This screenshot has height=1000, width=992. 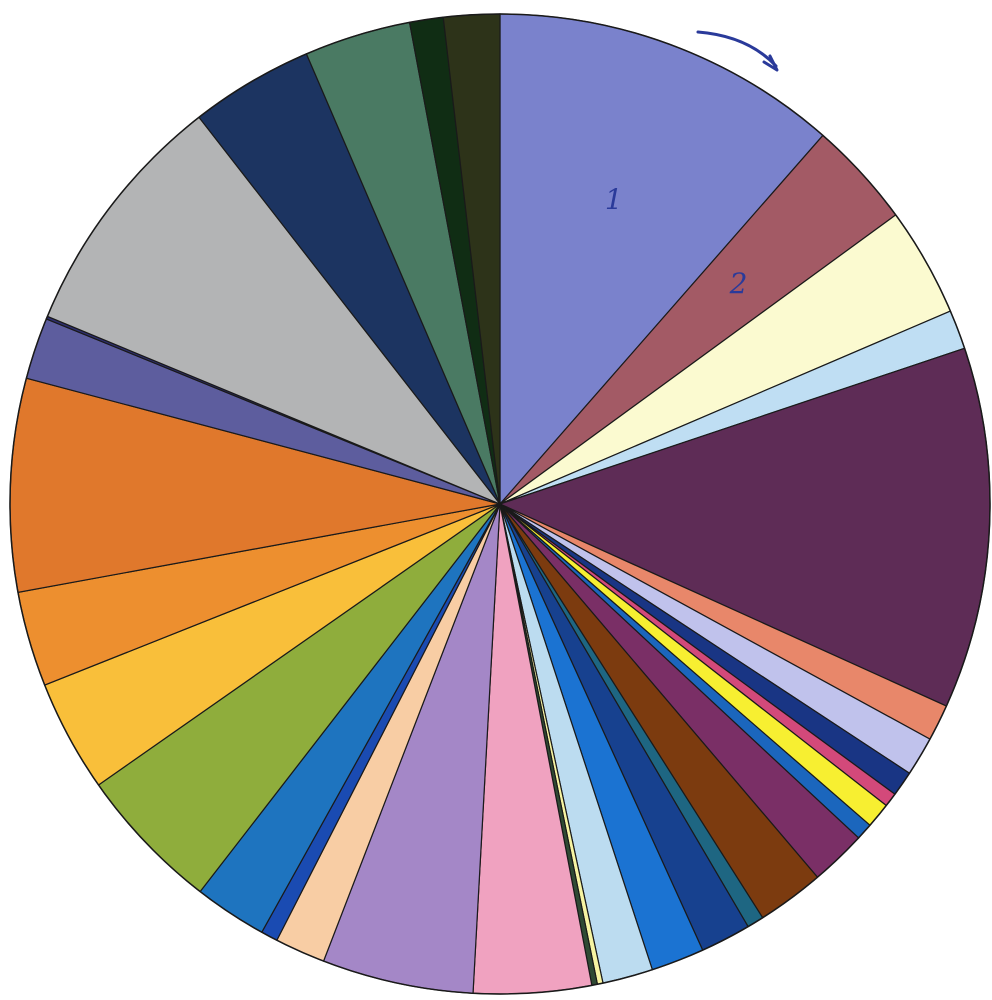 I want to click on slice-label-2: 2, so click(x=738, y=283).